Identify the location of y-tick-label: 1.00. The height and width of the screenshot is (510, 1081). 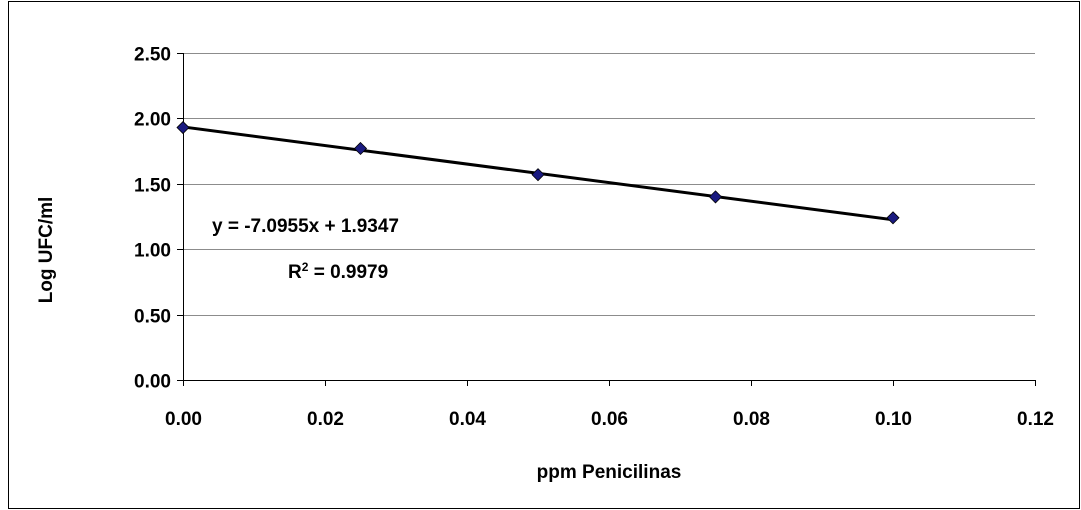
(152, 251).